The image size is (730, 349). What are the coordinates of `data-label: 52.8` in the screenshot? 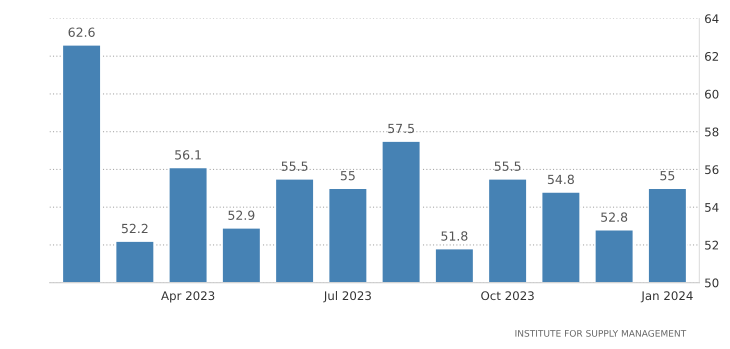 It's located at (614, 217).